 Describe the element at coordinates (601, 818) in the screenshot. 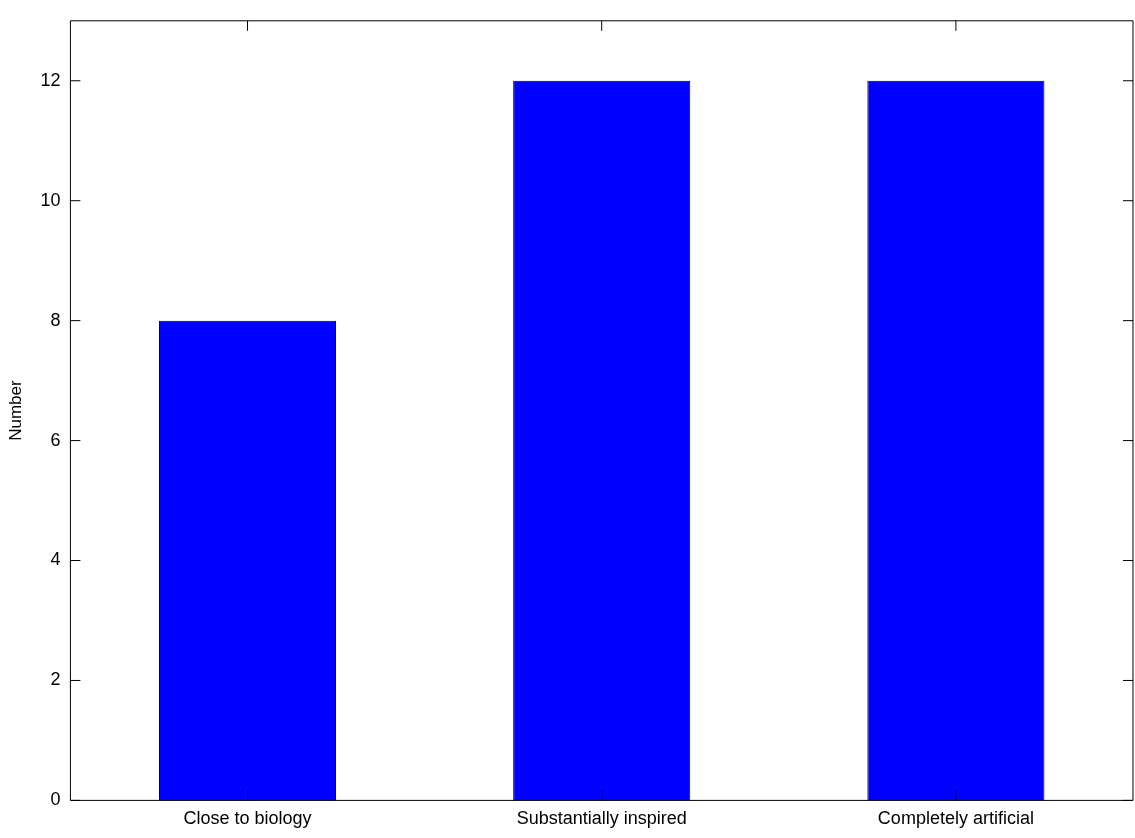

I see `x-tick-label: Substantially inspired` at that location.